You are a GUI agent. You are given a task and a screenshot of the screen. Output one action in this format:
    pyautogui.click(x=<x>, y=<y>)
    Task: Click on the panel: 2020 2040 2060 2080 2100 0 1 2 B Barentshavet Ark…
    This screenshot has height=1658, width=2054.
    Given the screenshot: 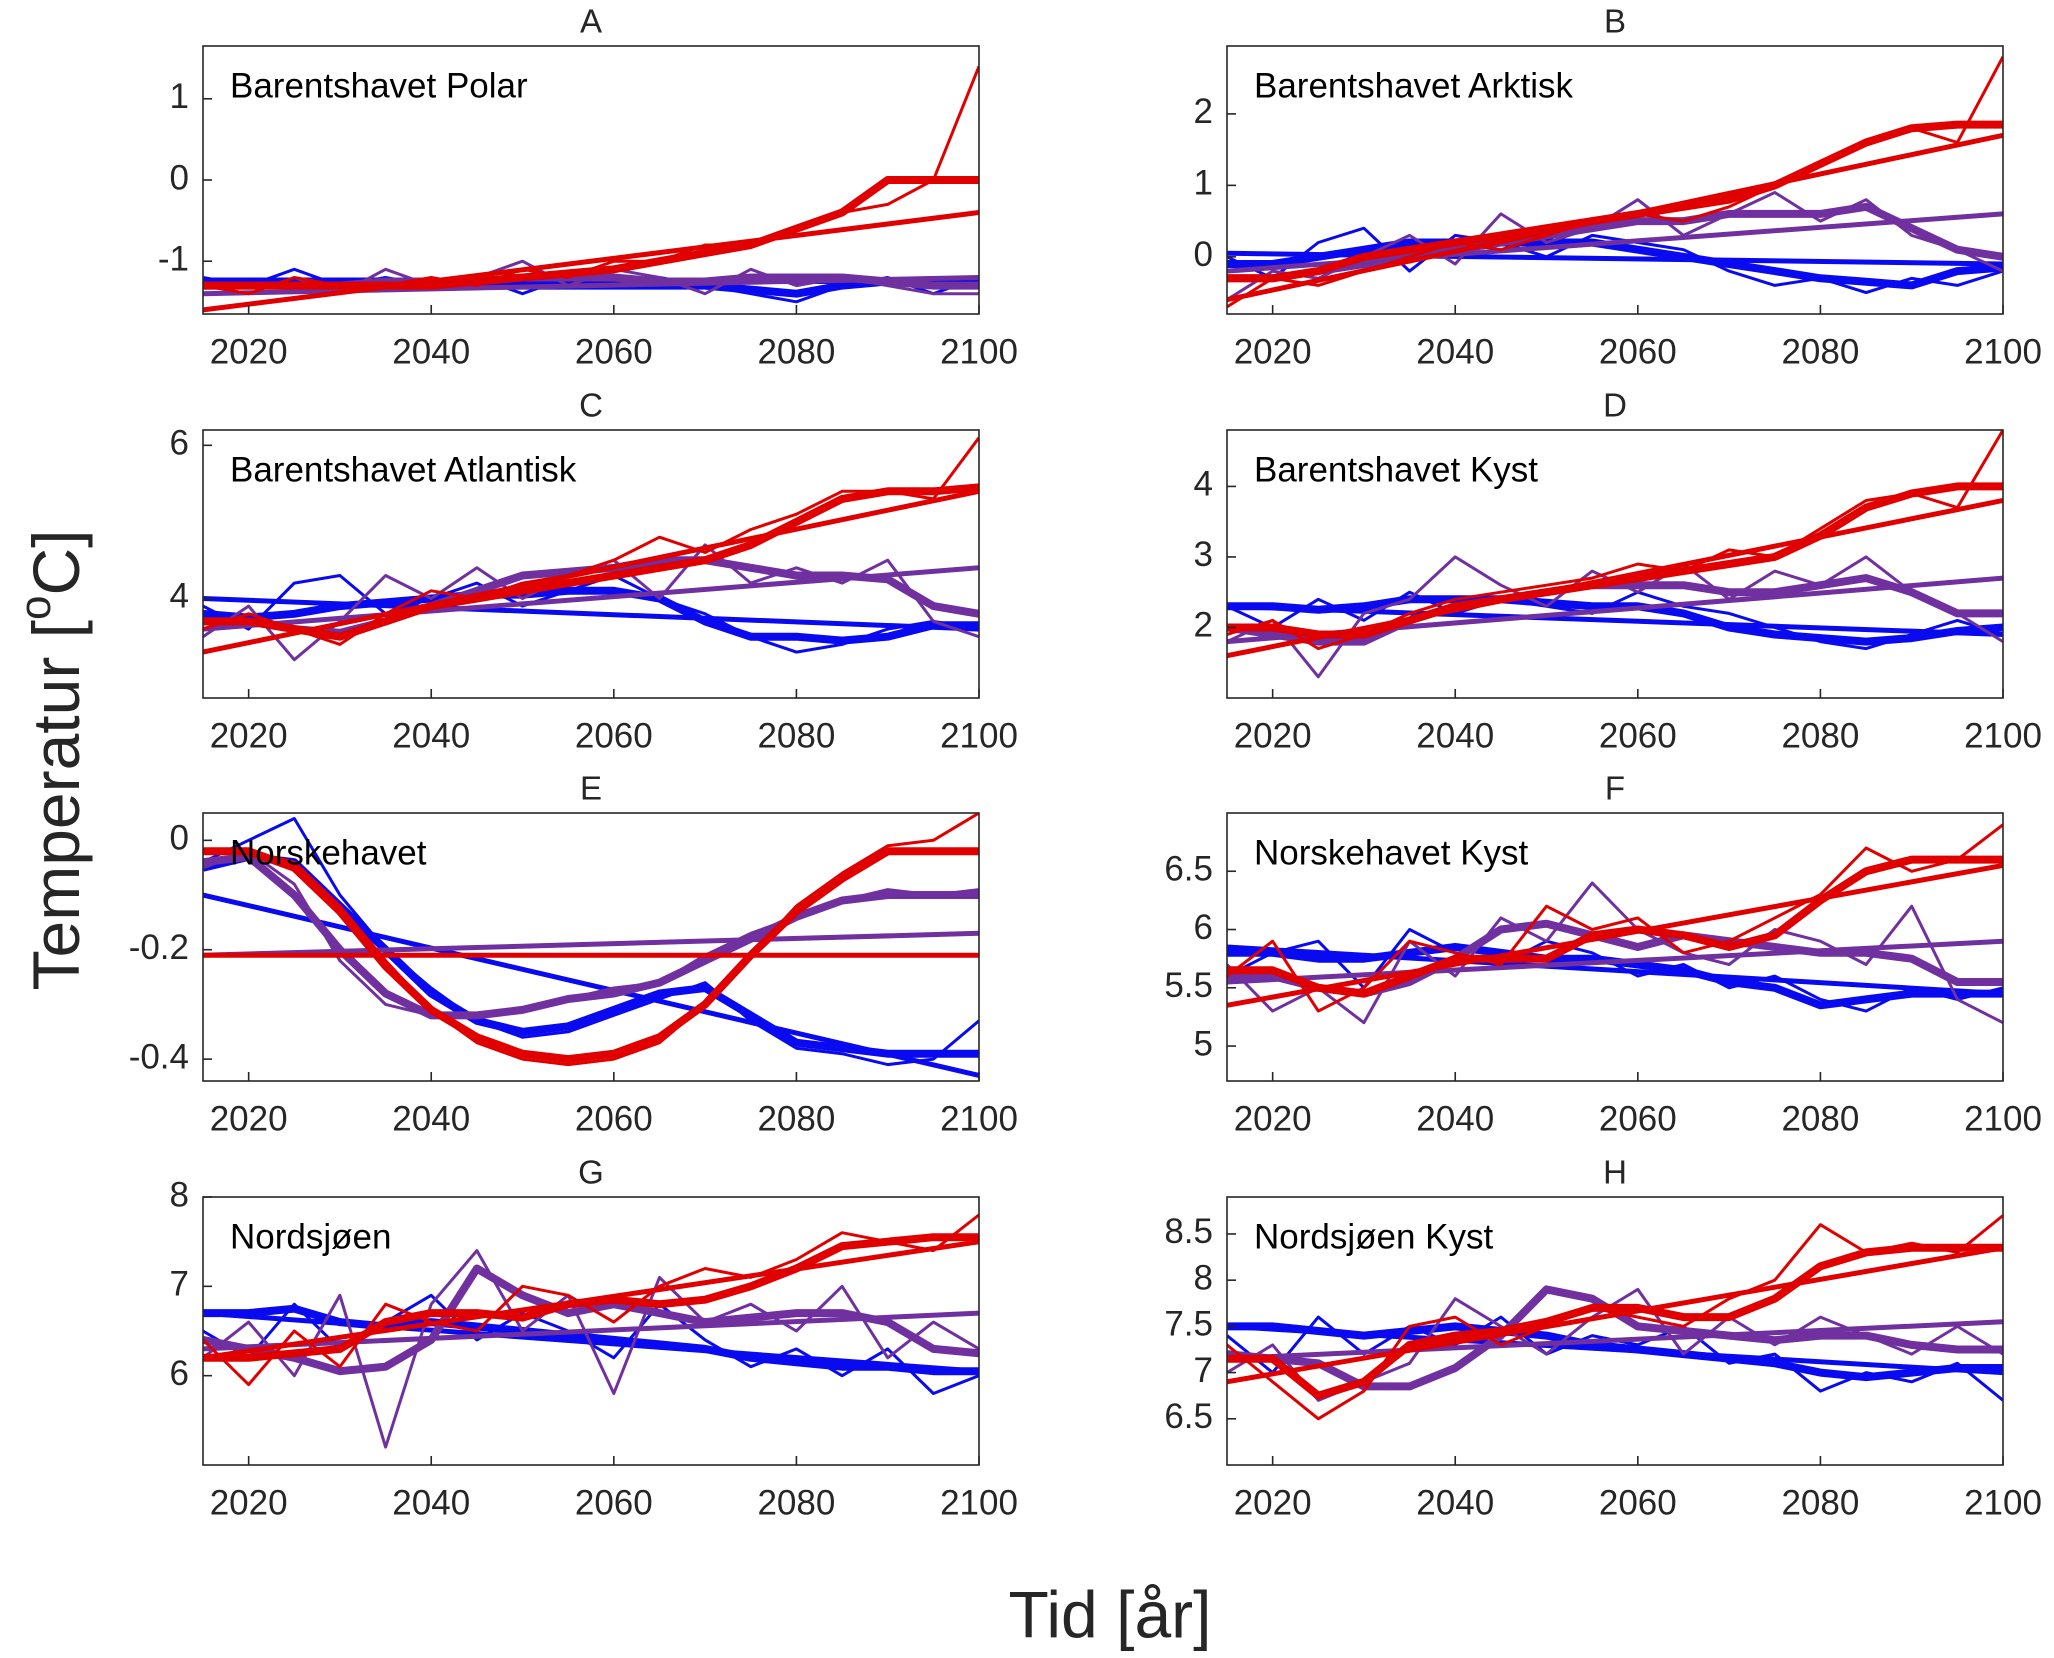 What is the action you would take?
    pyautogui.click(x=1618, y=187)
    